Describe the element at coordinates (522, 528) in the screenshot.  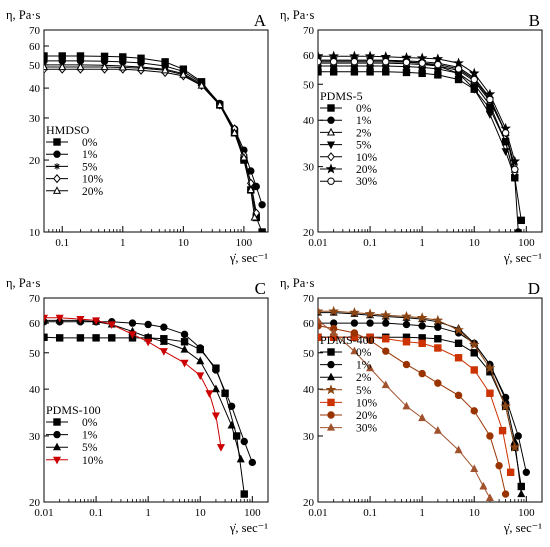
I see `x-axis-label: γ̇, sec⁻¹` at that location.